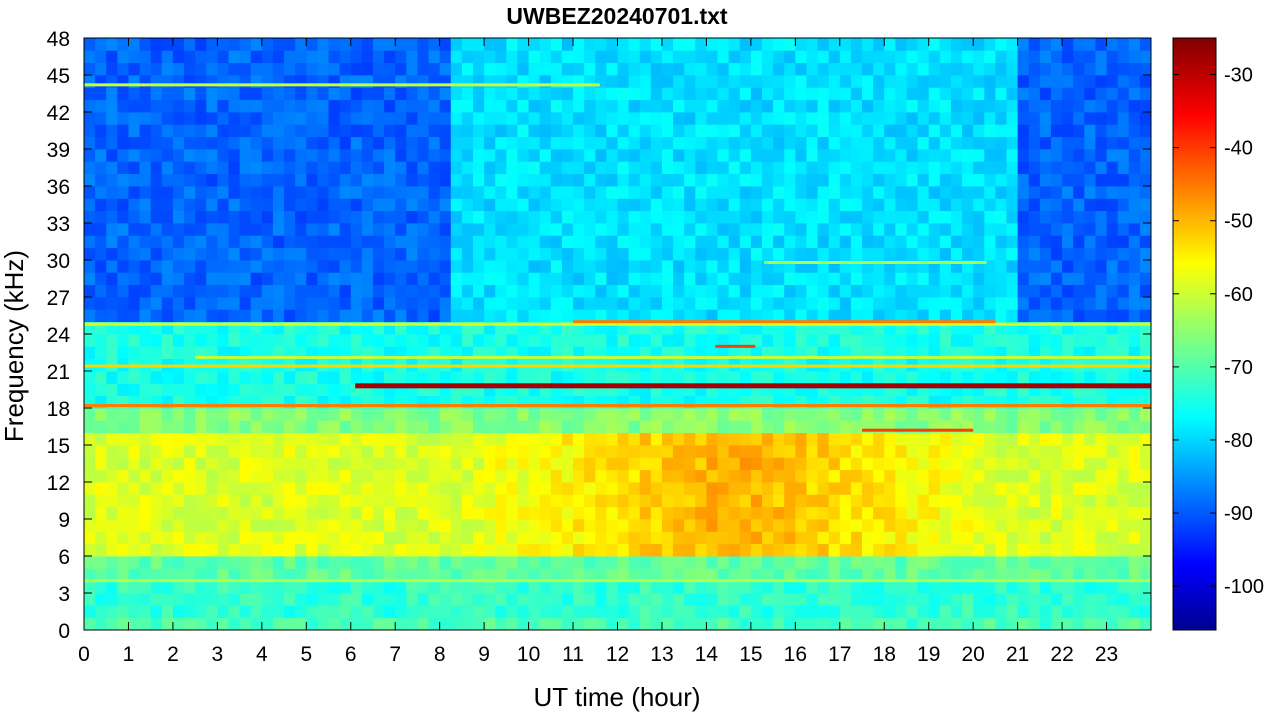 Image resolution: width=1280 pixels, height=715 pixels. Describe the element at coordinates (64, 520) in the screenshot. I see `y-tick-label: 9` at that location.